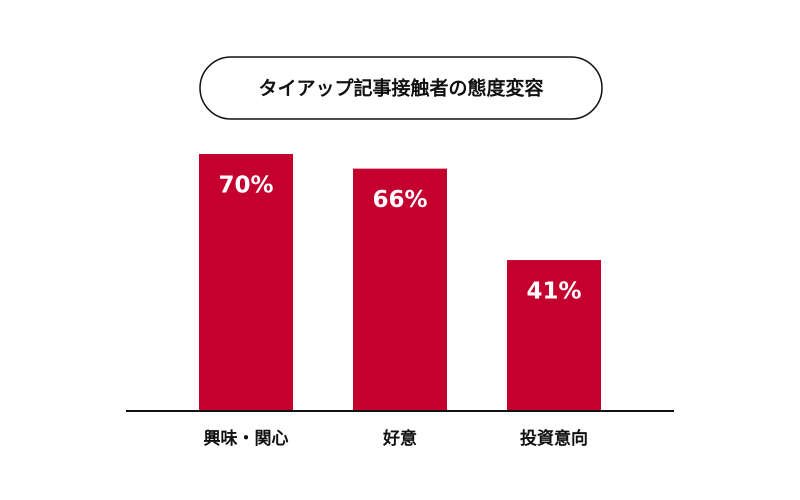  I want to click on chart-title: タイアップ記事接触者の態度変容, so click(400, 88).